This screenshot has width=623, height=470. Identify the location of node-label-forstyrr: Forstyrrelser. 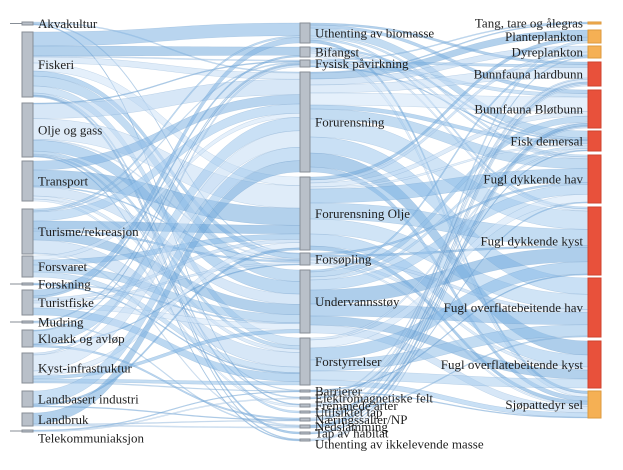
(348, 361).